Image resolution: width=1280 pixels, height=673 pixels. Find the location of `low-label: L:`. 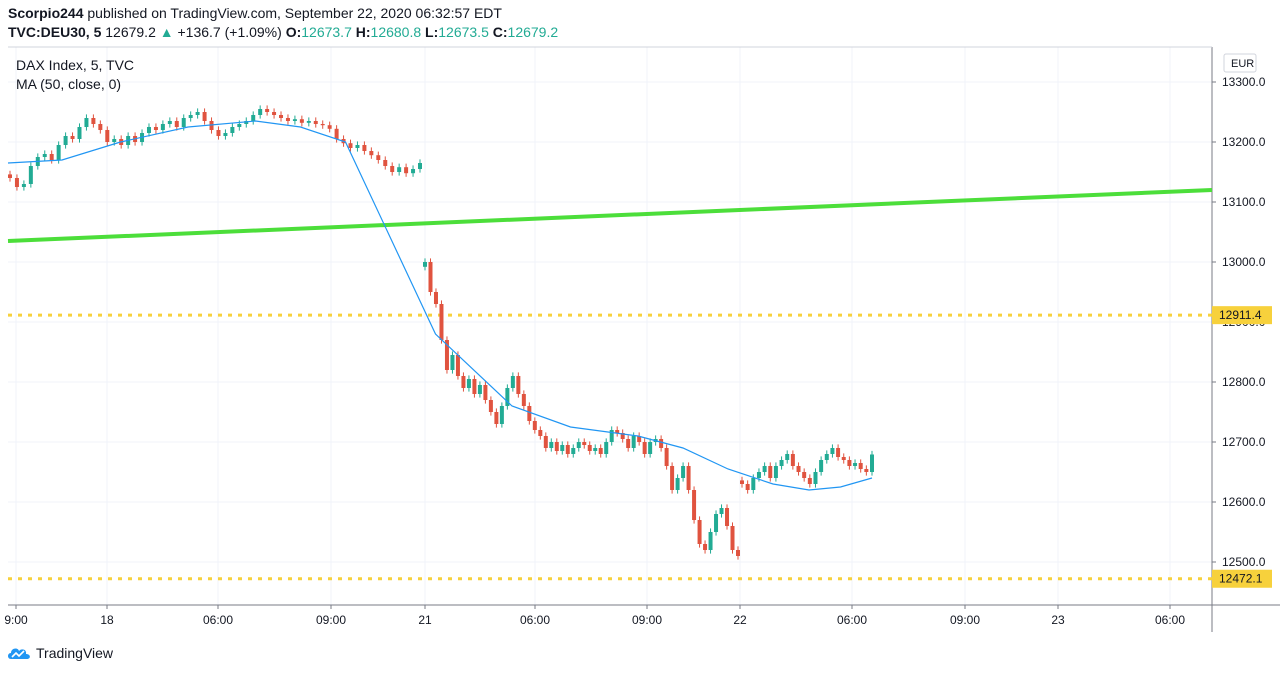

low-label: L: is located at coordinates (432, 32).